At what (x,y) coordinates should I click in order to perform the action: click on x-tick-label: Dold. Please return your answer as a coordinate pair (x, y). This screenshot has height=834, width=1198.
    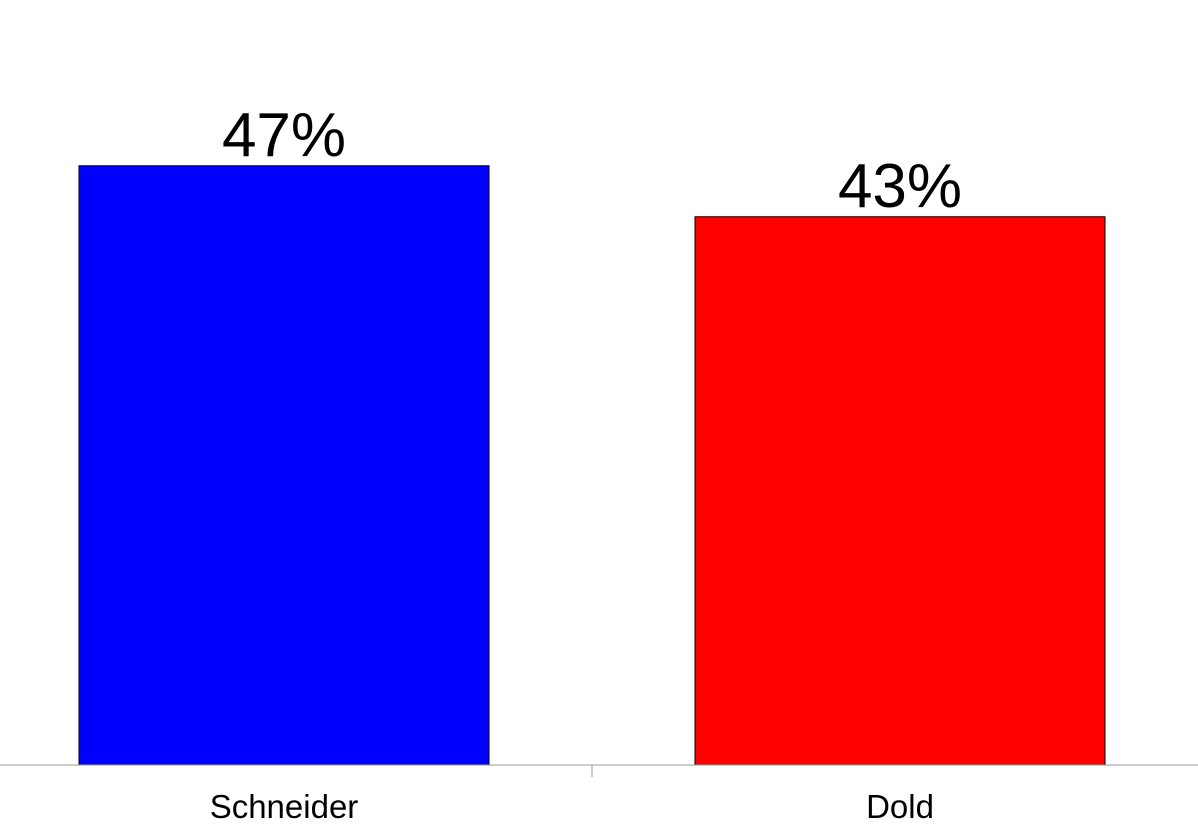
    Looking at the image, I should click on (900, 806).